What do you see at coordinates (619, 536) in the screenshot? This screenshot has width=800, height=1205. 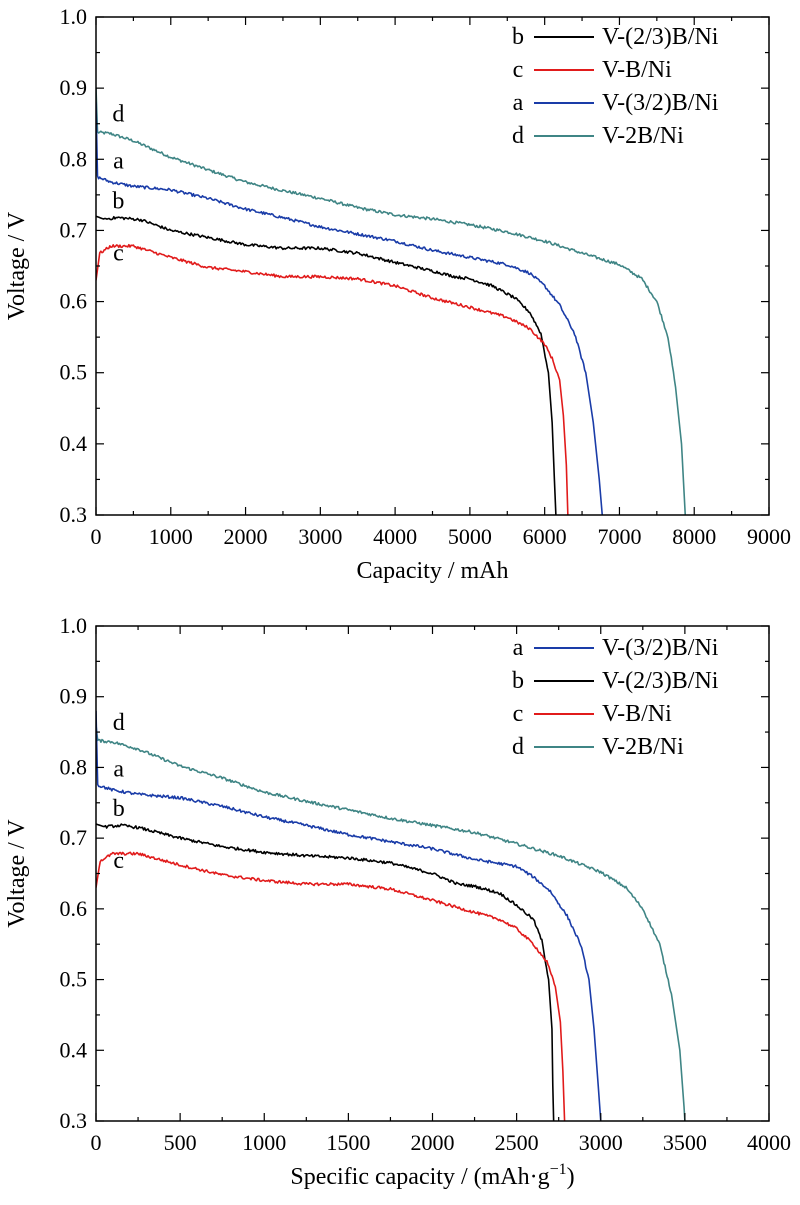 I see `x-tick-label: 7000` at bounding box center [619, 536].